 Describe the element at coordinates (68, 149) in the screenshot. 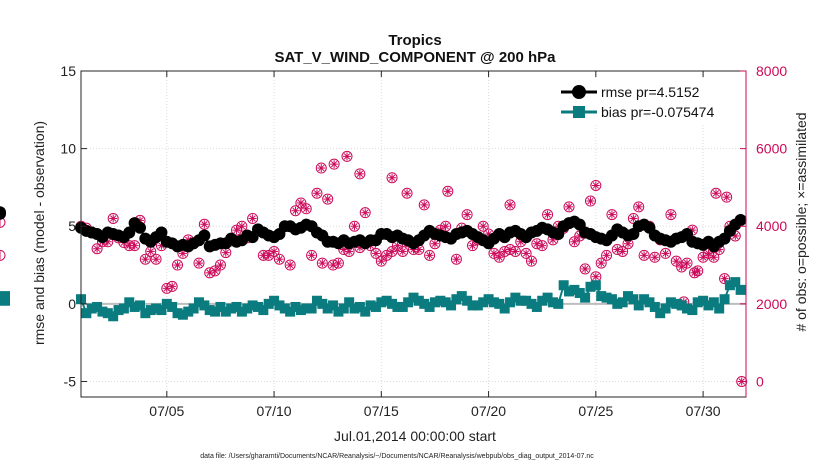

I see `y-tick-label: 10` at that location.